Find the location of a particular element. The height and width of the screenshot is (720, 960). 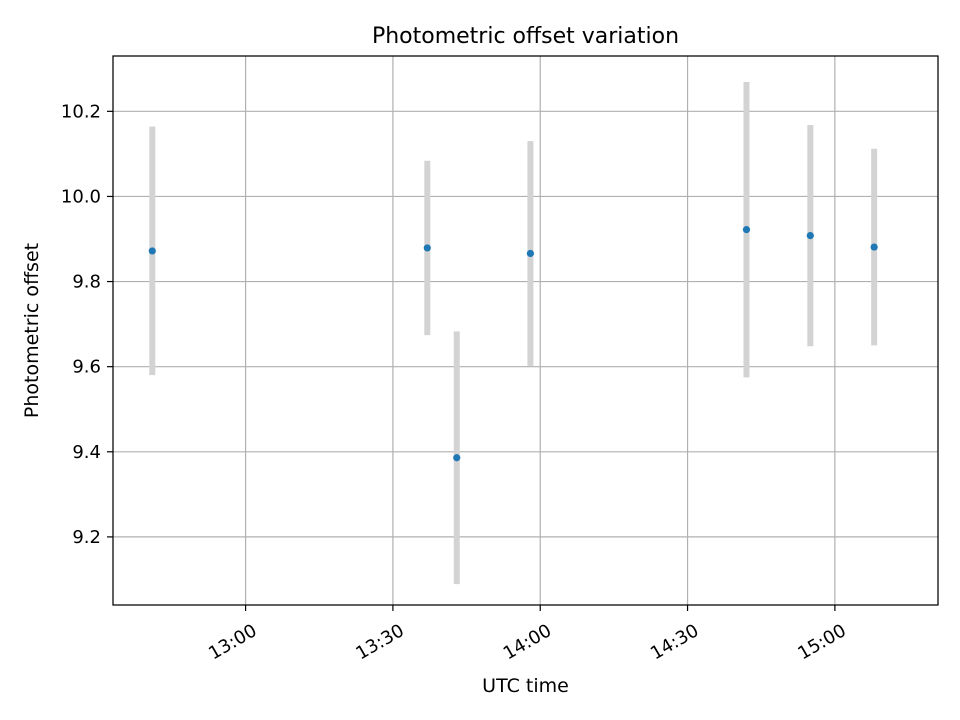

chart-title: Photometric offset variation is located at coordinates (525, 36).